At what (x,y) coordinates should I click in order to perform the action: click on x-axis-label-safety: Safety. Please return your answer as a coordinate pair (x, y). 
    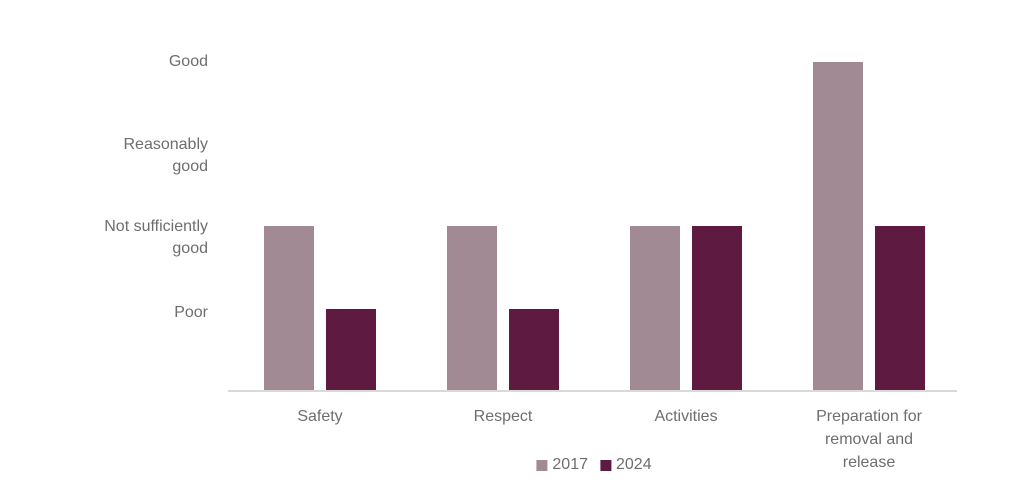
    Looking at the image, I should click on (320, 416).